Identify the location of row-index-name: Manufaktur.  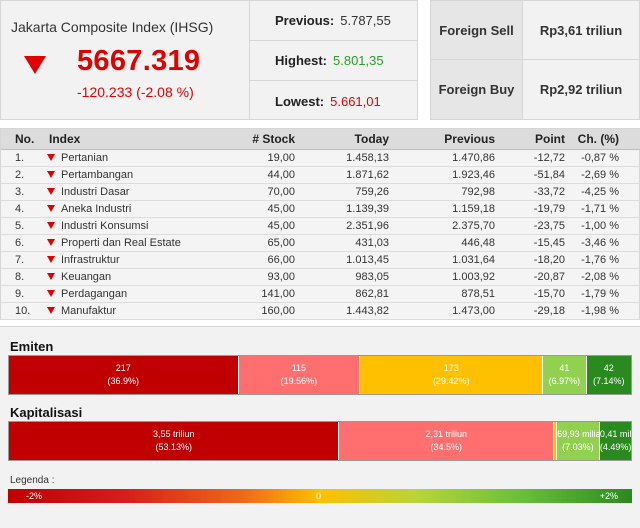
(141, 311).